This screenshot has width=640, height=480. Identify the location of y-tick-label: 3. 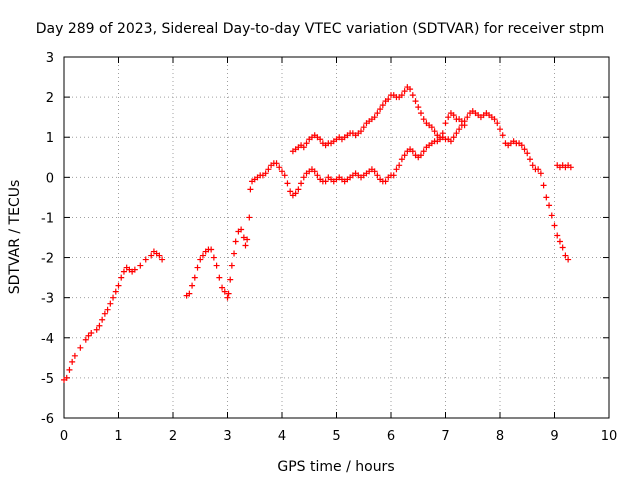
(50, 58).